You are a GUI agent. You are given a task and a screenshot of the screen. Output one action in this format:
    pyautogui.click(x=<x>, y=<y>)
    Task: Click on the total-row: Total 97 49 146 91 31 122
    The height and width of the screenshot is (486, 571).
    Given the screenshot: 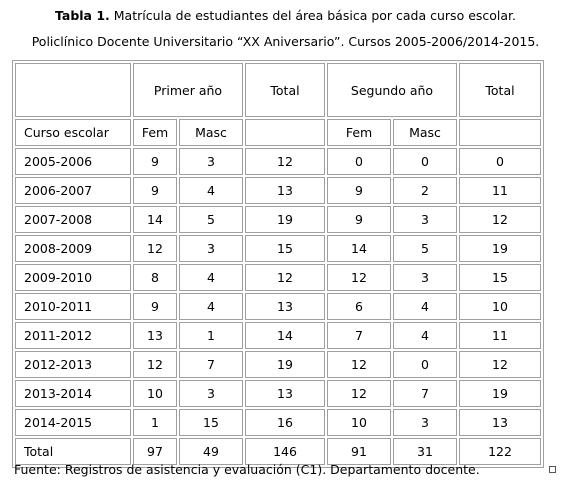 What is the action you would take?
    pyautogui.click(x=278, y=451)
    